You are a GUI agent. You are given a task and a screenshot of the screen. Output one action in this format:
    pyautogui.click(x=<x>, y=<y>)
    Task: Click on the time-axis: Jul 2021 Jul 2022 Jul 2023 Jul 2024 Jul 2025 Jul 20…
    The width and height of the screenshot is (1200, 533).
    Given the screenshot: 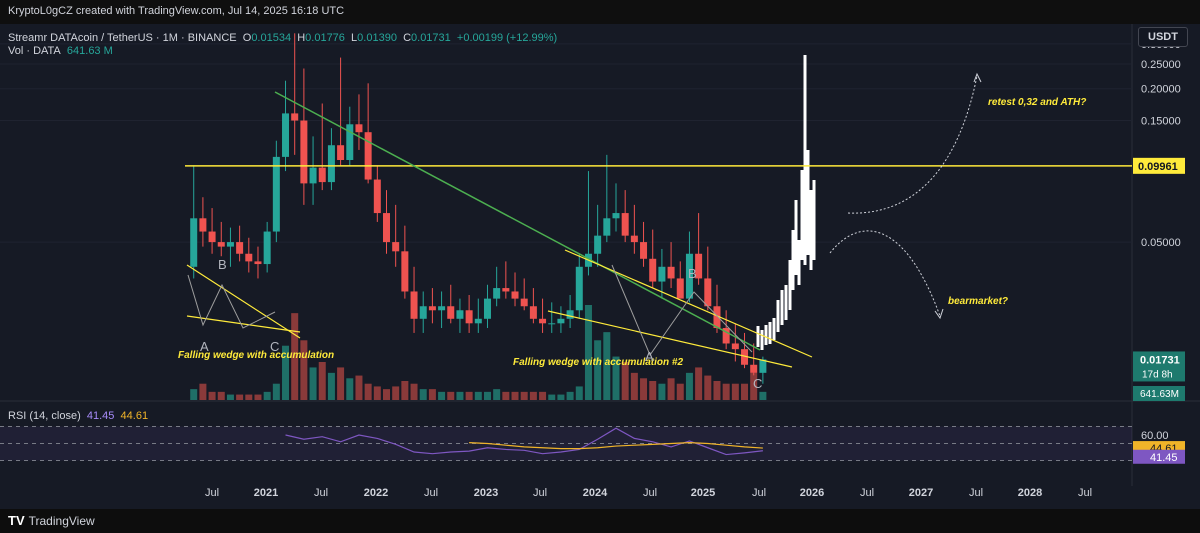 What is the action you would take?
    pyautogui.click(x=648, y=493)
    